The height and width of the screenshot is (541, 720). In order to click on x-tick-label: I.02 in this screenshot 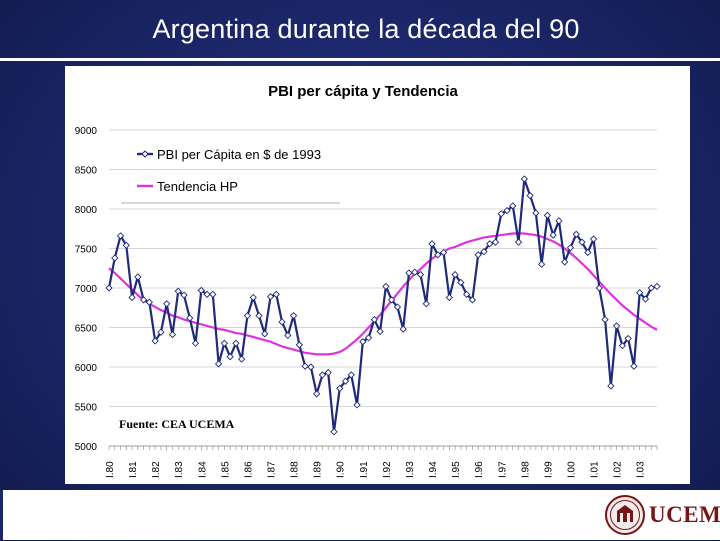, I will do `click(618, 469)`.